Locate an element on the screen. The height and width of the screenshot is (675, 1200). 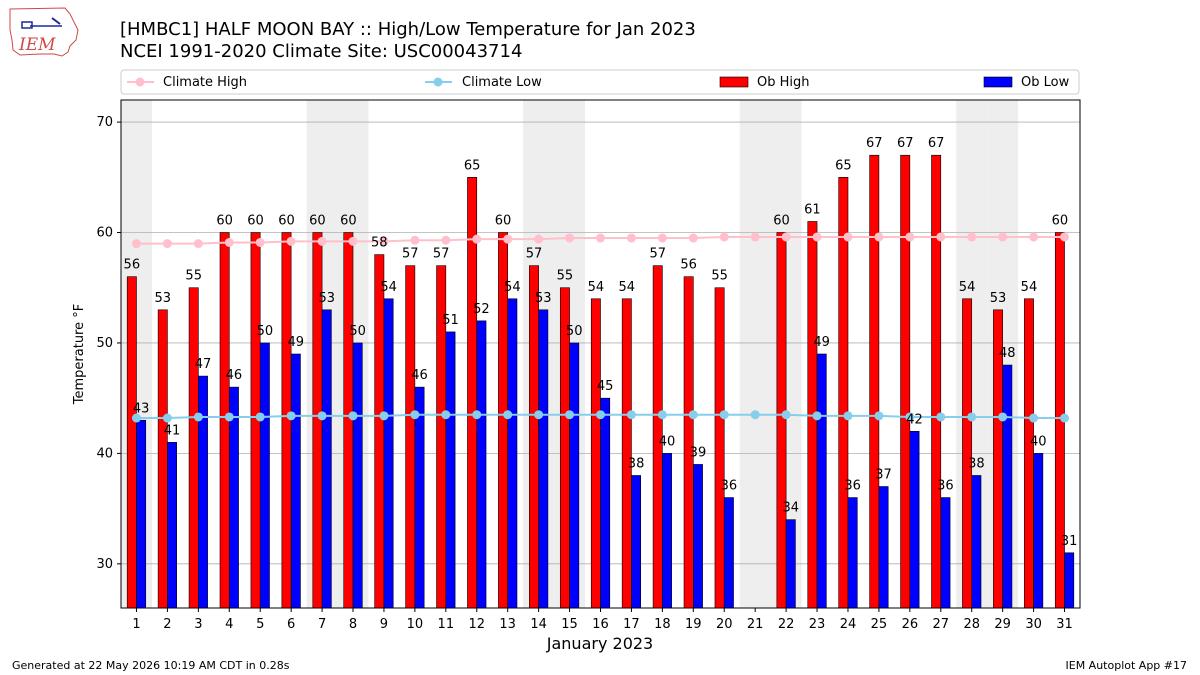
legend: Climate High Climate Low Ob High Ob Low is located at coordinates (600, 82).